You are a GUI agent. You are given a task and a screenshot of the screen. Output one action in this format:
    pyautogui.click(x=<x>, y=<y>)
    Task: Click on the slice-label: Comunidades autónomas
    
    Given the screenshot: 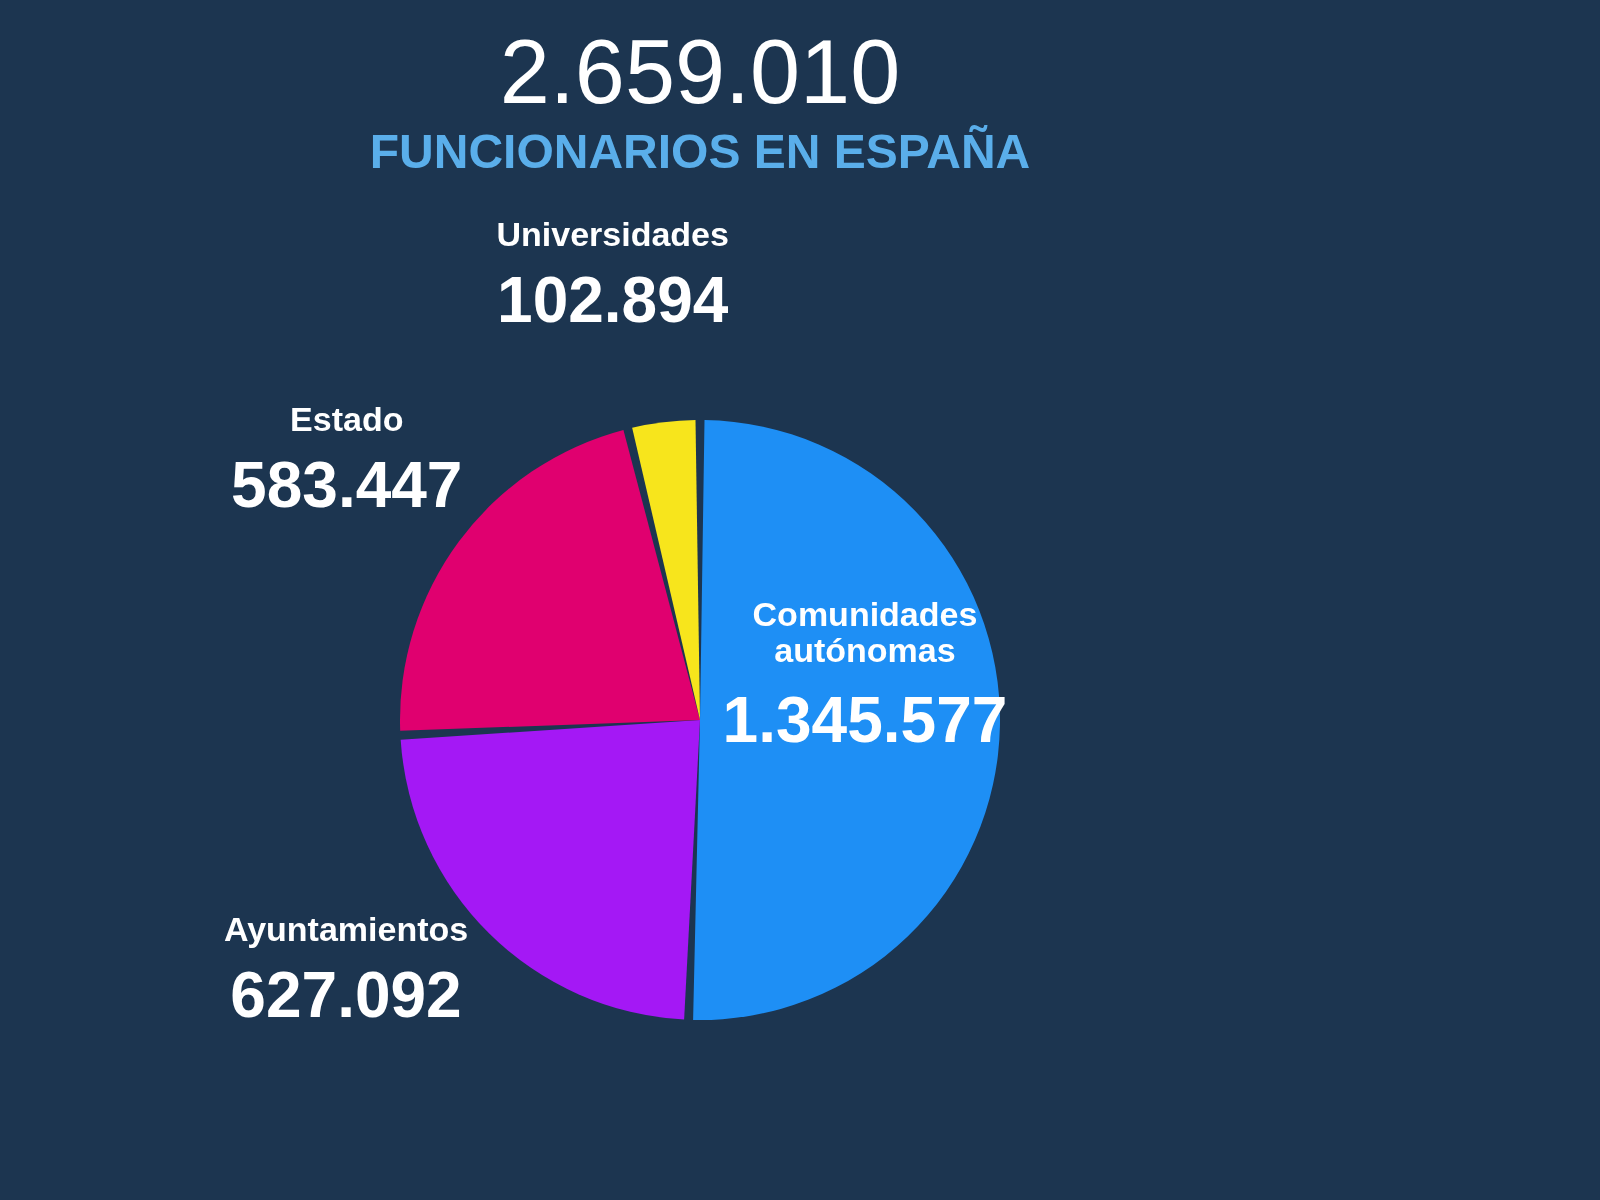 What is the action you would take?
    pyautogui.click(x=865, y=632)
    